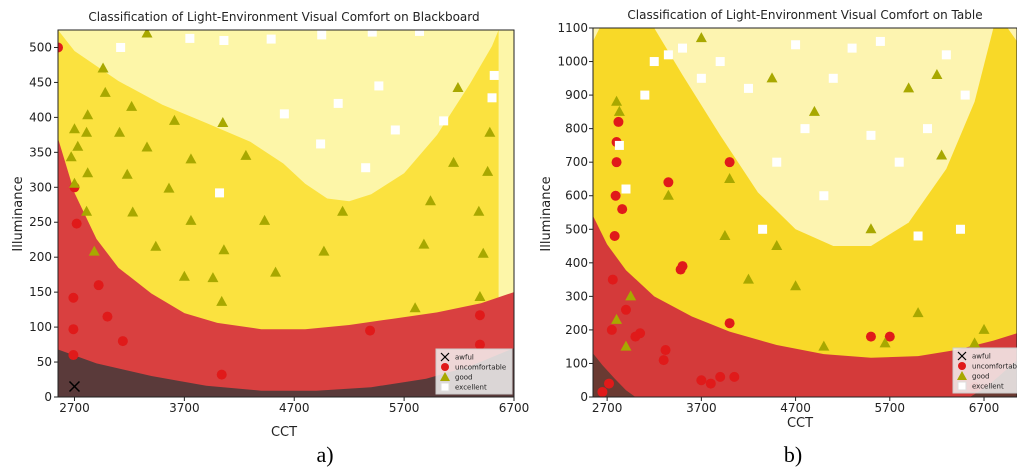 This screenshot has height=467, width=1017. What do you see at coordinates (40, 152) in the screenshot?
I see `y-tick-label: 350` at bounding box center [40, 152].